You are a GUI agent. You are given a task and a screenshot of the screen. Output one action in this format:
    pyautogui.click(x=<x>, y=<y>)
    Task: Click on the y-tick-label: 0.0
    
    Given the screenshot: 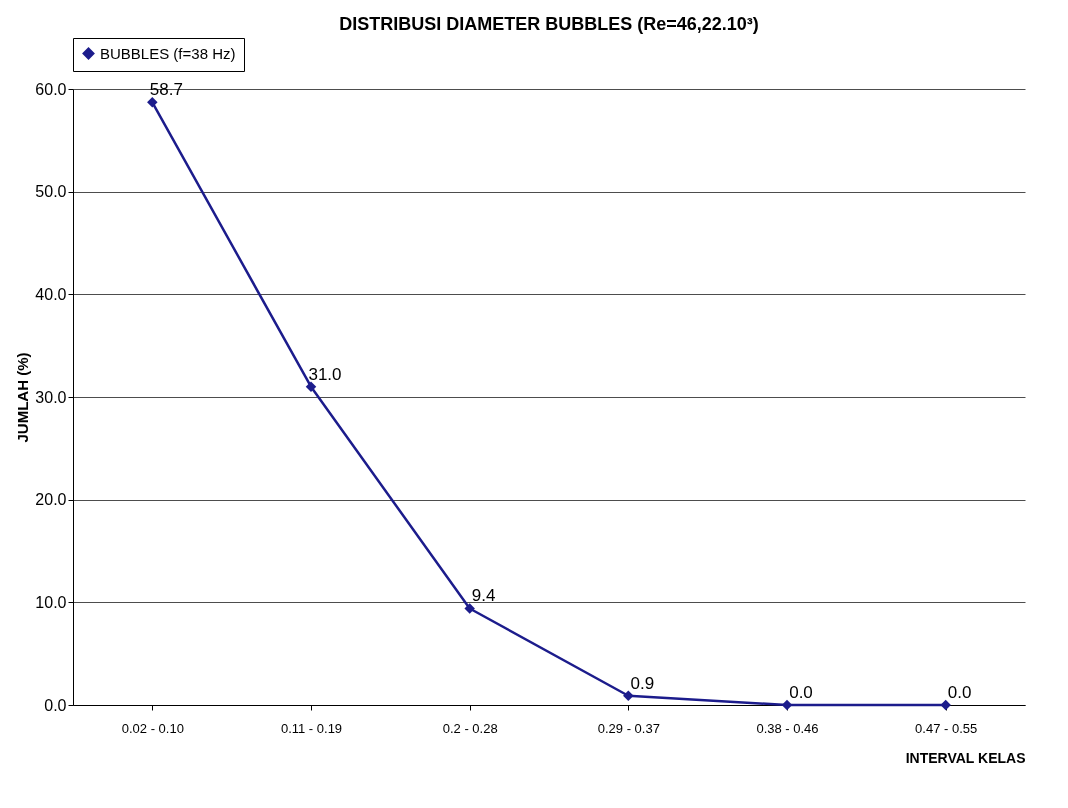 What is the action you would take?
    pyautogui.click(x=55, y=705)
    